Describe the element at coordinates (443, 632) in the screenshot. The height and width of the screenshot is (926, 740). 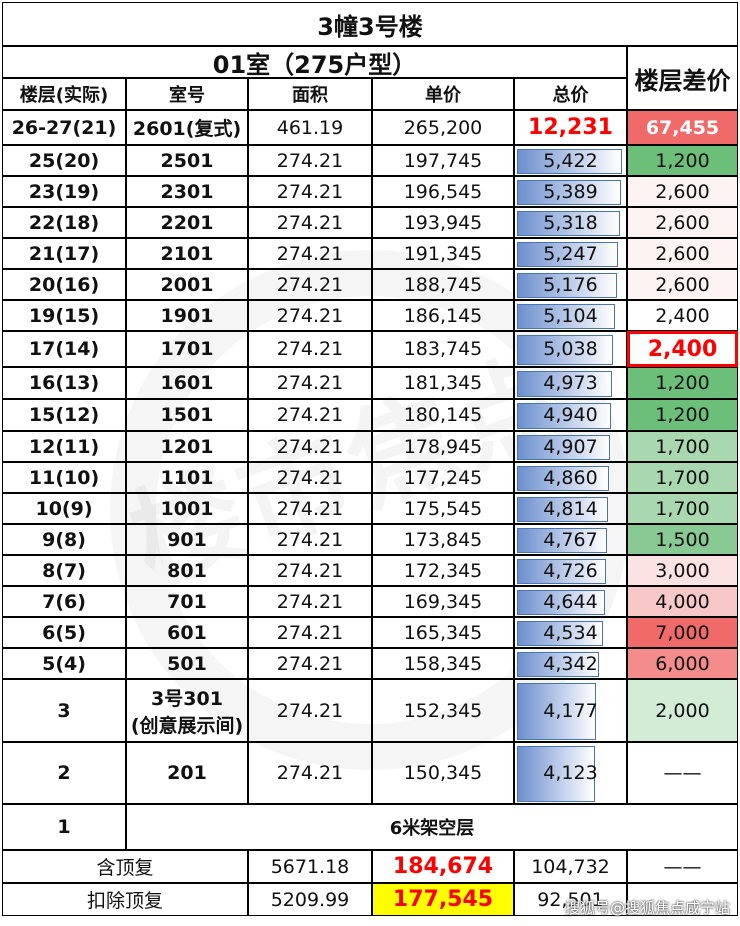
I see `unit-price-cell: 165,345` at that location.